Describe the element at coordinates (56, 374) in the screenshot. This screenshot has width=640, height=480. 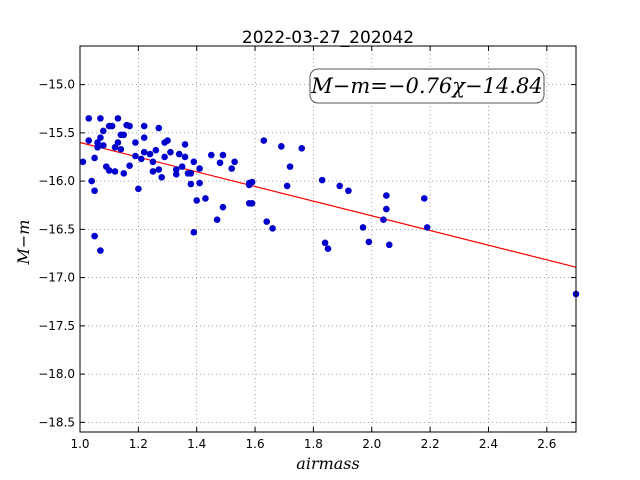
I see `y-tick-label: −18.0` at that location.